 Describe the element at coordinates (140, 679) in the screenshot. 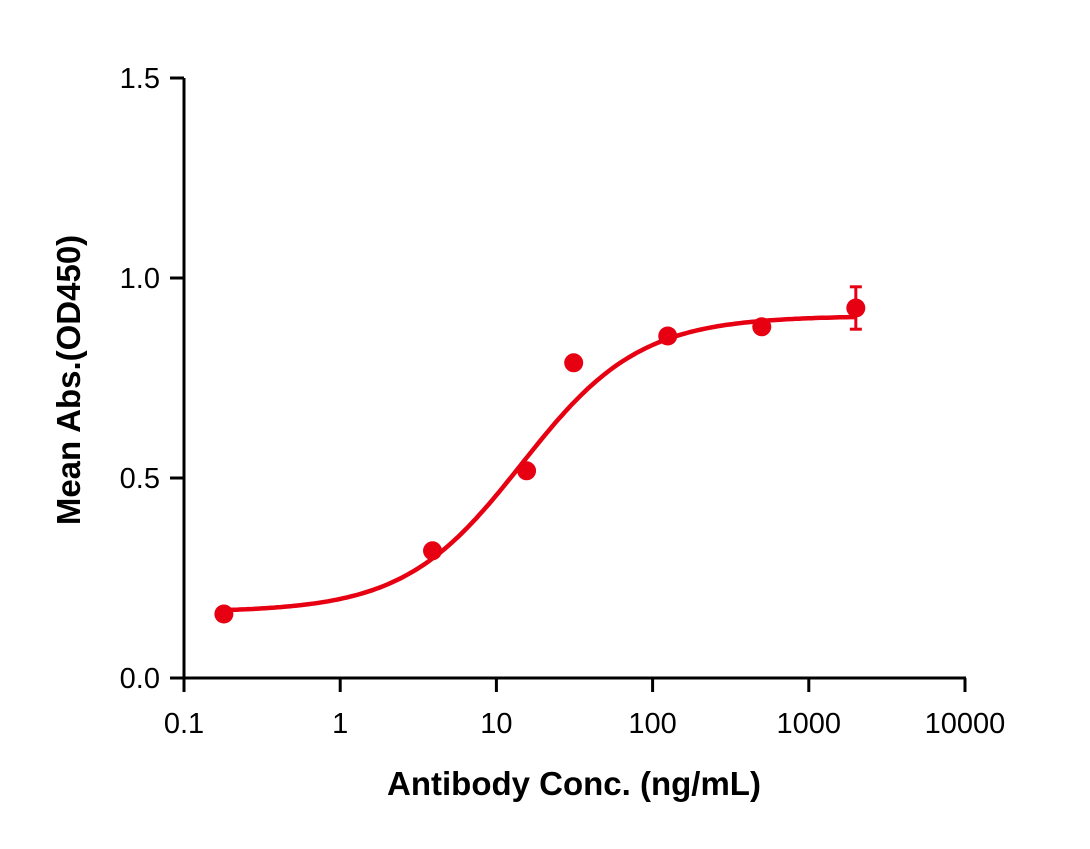

I see `y-tick-label: 0.0` at that location.